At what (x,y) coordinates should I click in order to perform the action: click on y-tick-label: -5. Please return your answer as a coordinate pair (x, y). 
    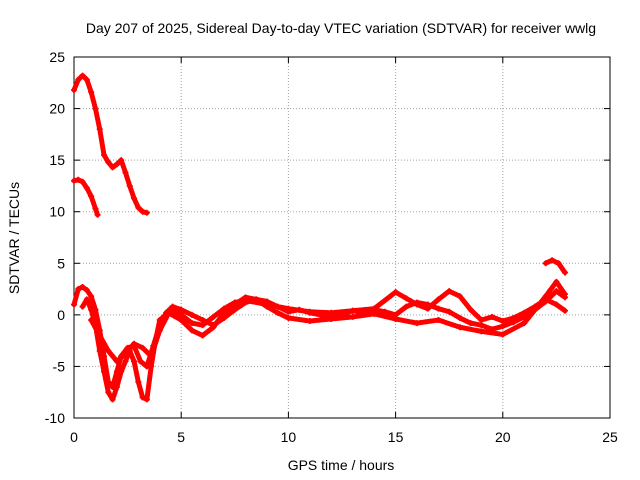
    Looking at the image, I should click on (59, 366).